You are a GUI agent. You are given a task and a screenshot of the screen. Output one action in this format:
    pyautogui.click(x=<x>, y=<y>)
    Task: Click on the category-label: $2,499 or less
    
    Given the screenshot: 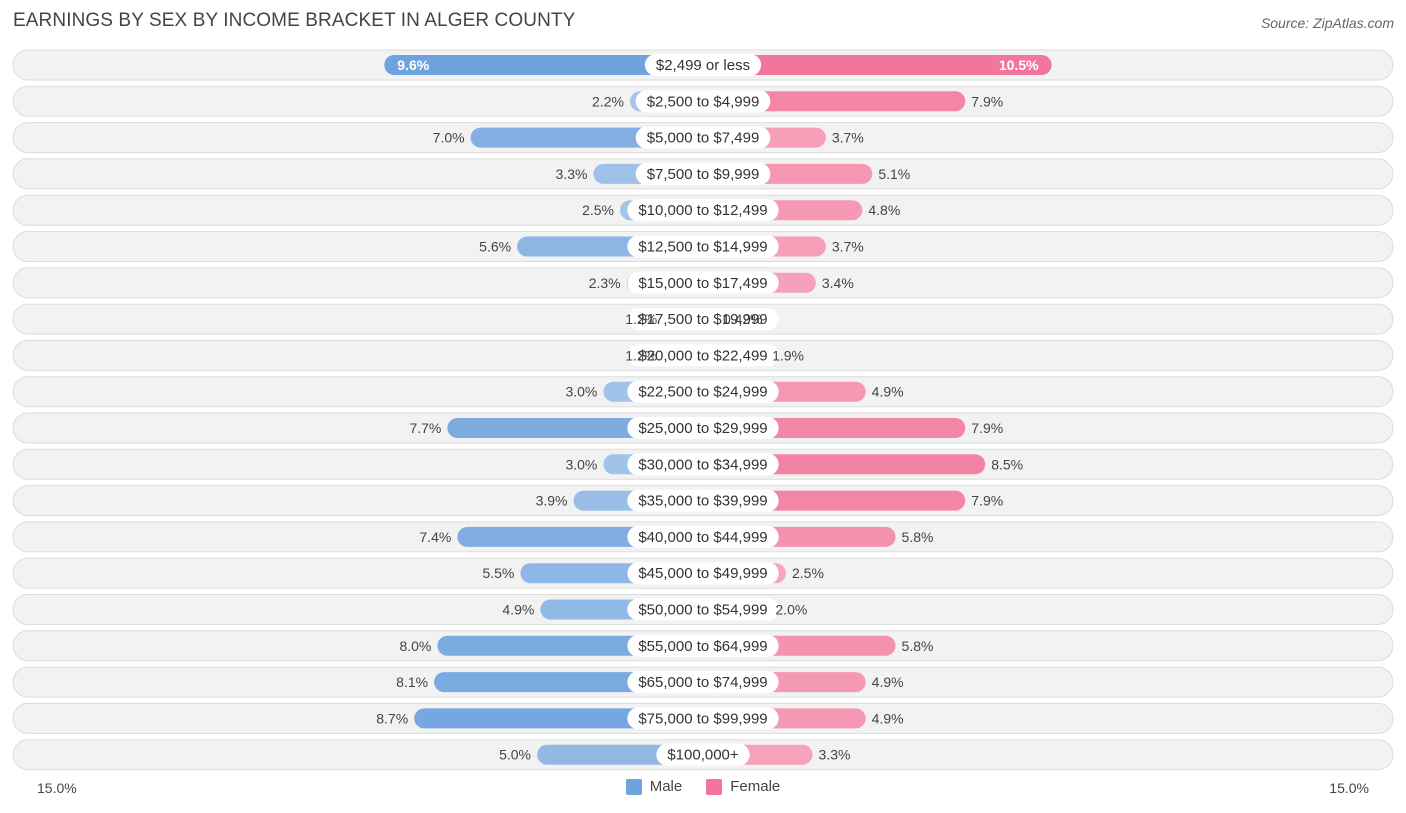 What is the action you would take?
    pyautogui.click(x=703, y=65)
    